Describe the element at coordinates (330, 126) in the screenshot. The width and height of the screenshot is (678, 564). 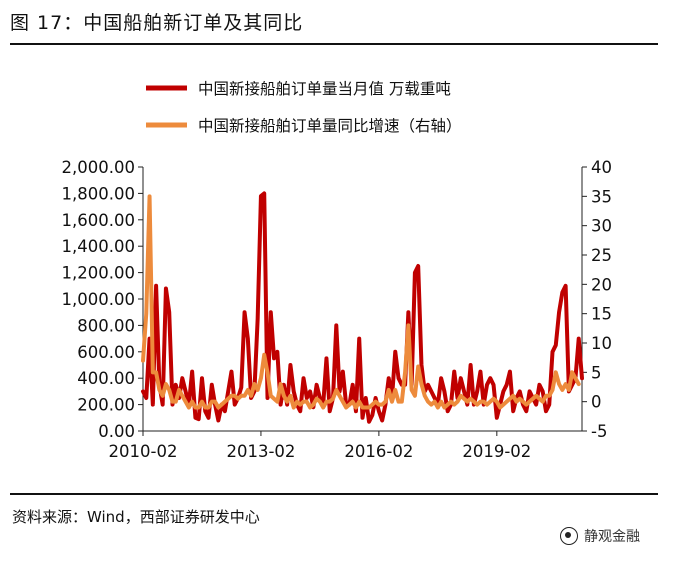
I see `legend-label-yoy: 中国新接船舶订单量同比增速（右轴）` at that location.